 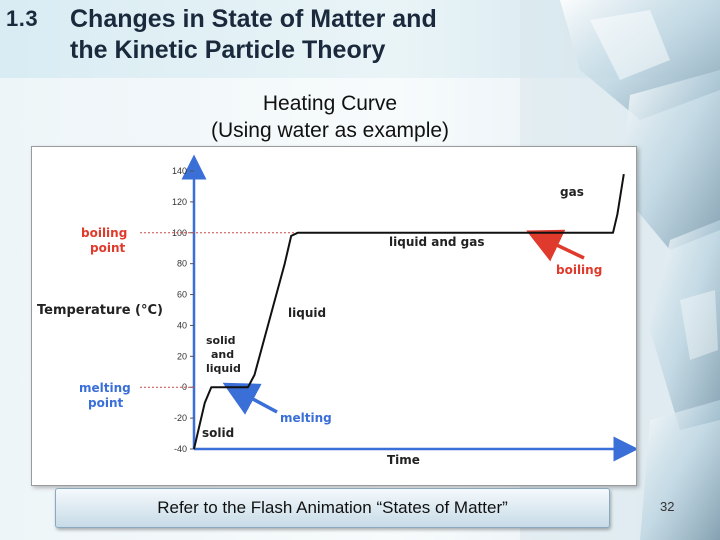 What do you see at coordinates (105, 388) in the screenshot?
I see `melting-point-label-line-1: melting` at bounding box center [105, 388].